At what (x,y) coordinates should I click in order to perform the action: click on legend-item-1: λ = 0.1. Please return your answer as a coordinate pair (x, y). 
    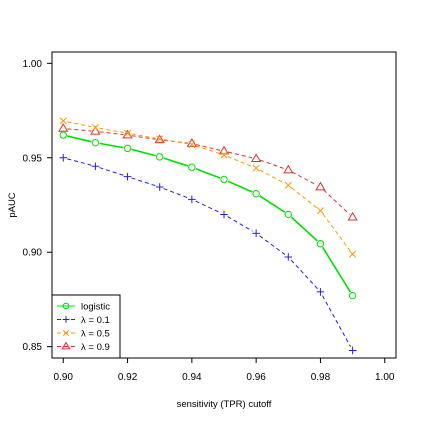
    Looking at the image, I should click on (83, 320).